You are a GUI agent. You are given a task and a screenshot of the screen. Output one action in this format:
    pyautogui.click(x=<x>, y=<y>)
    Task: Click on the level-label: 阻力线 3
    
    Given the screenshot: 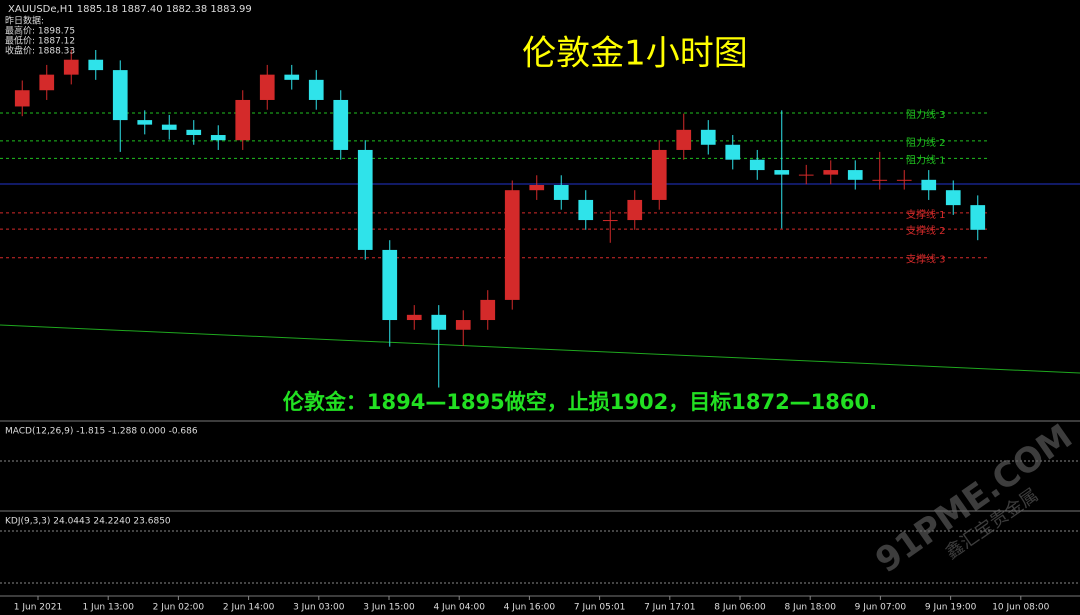 What is the action you would take?
    pyautogui.click(x=926, y=114)
    